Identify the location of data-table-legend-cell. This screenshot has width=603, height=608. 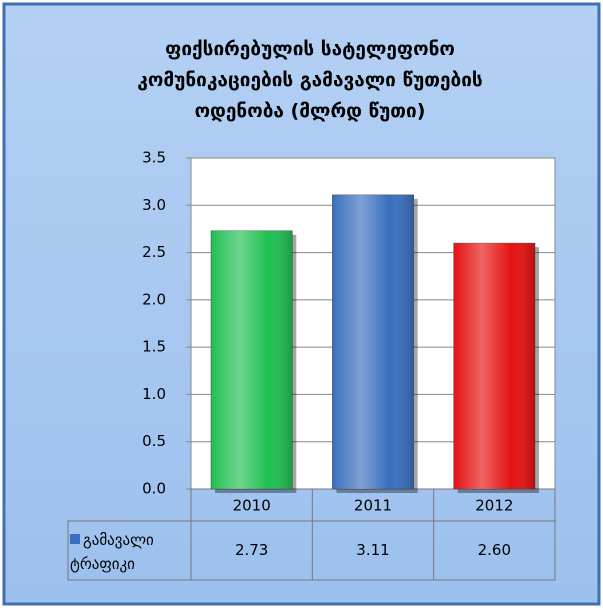
(129, 550).